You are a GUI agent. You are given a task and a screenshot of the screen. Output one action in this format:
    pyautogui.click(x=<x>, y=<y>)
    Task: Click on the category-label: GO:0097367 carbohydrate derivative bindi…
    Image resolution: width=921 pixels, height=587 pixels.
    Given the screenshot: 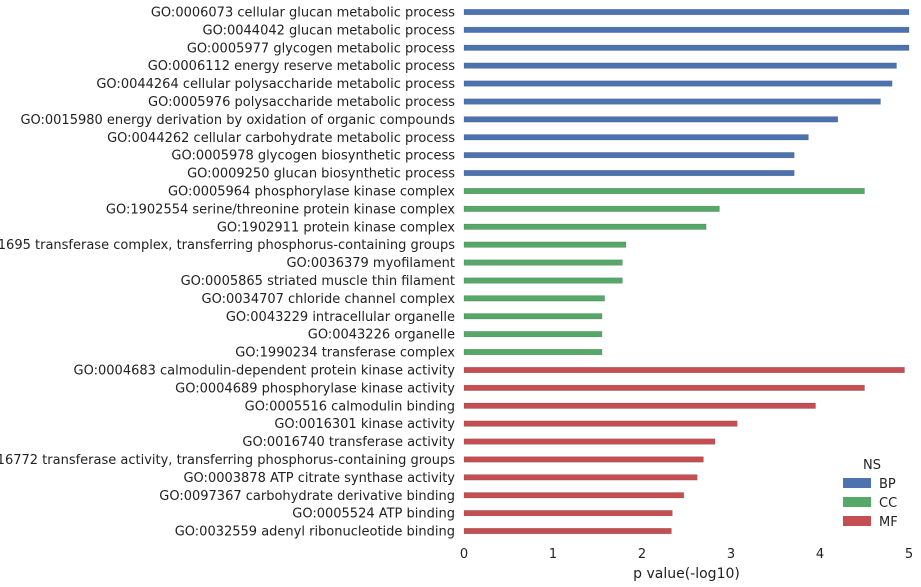 What is the action you would take?
    pyautogui.click(x=307, y=496)
    